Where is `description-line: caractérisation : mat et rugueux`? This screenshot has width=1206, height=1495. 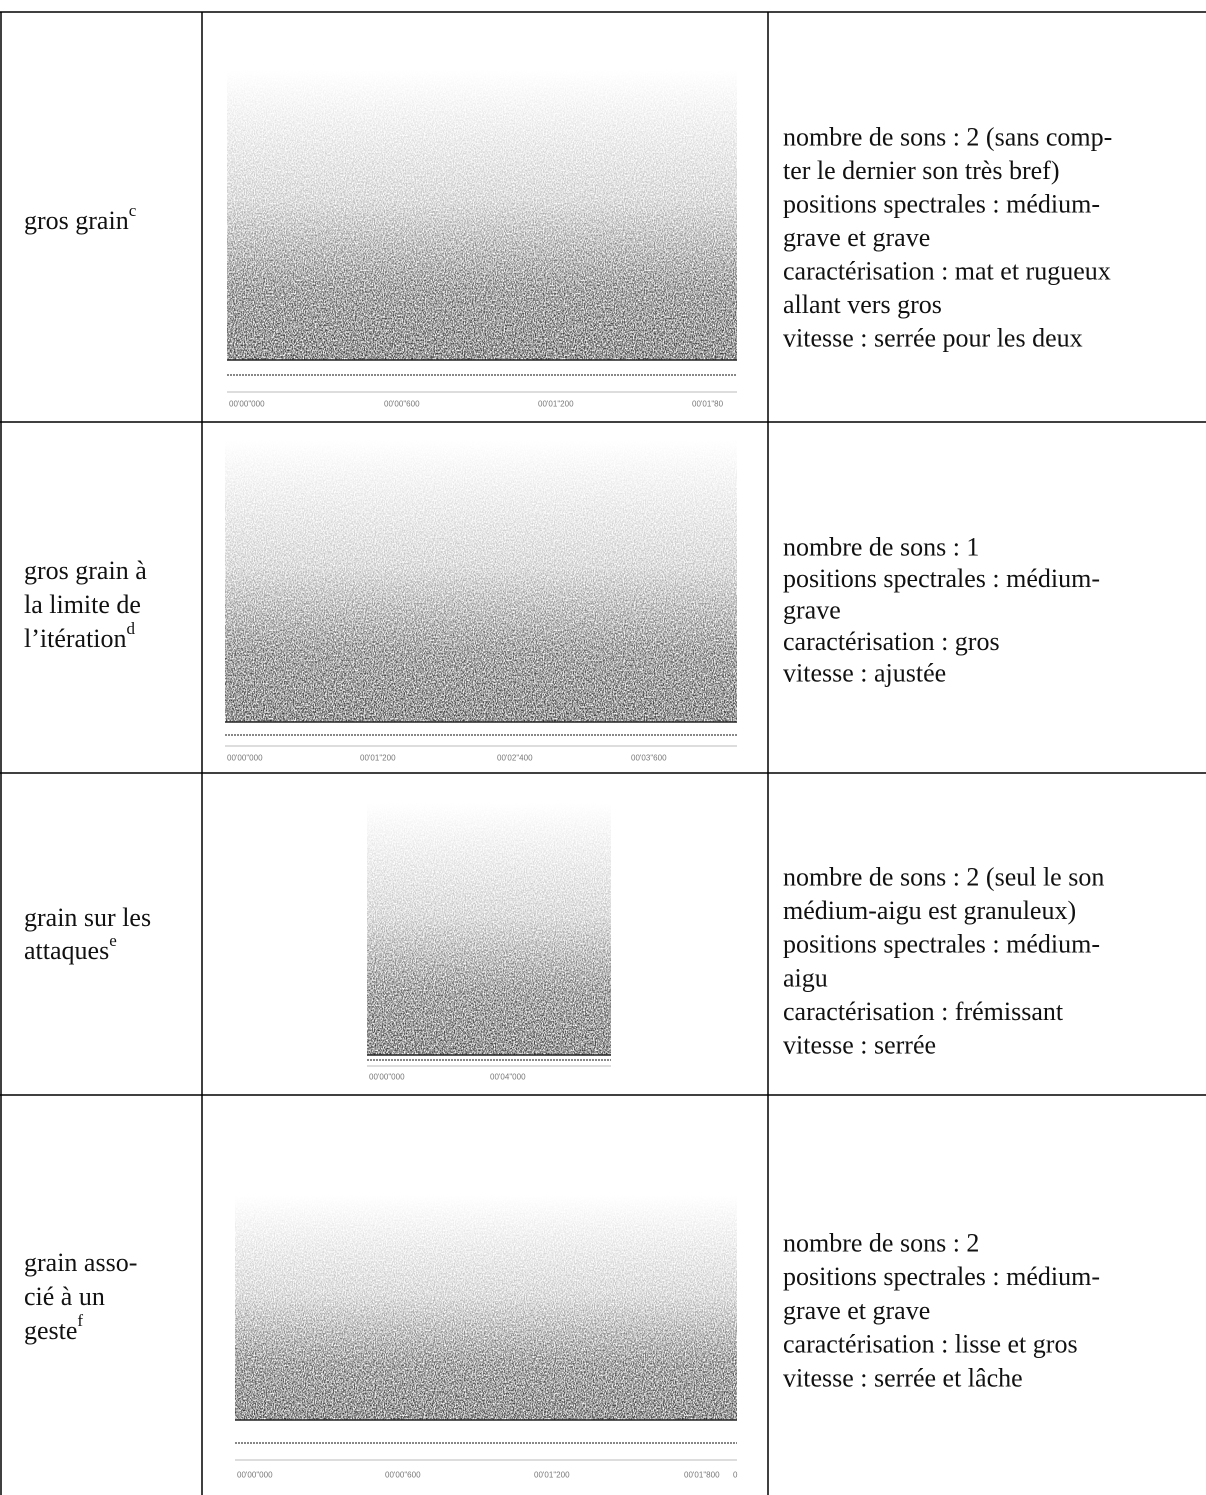 description-line: caractérisation : mat et rugueux is located at coordinates (947, 271).